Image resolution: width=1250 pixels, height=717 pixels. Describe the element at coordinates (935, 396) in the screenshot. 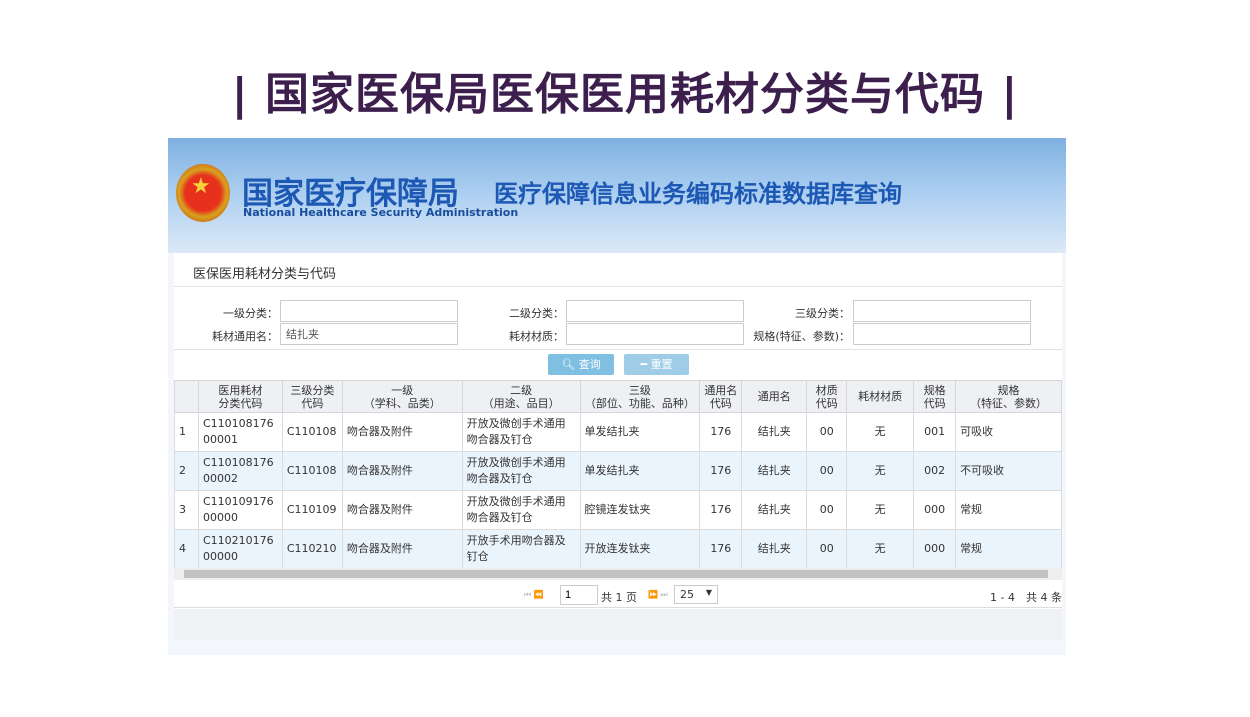

I see `column-header: 规格 代码` at that location.